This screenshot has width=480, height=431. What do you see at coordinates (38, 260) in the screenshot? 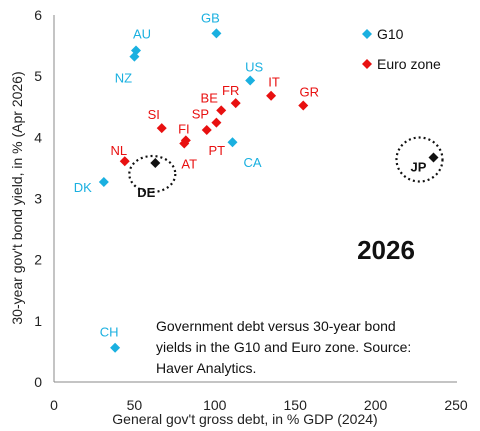
I see `y-tick-label: 2` at bounding box center [38, 260].